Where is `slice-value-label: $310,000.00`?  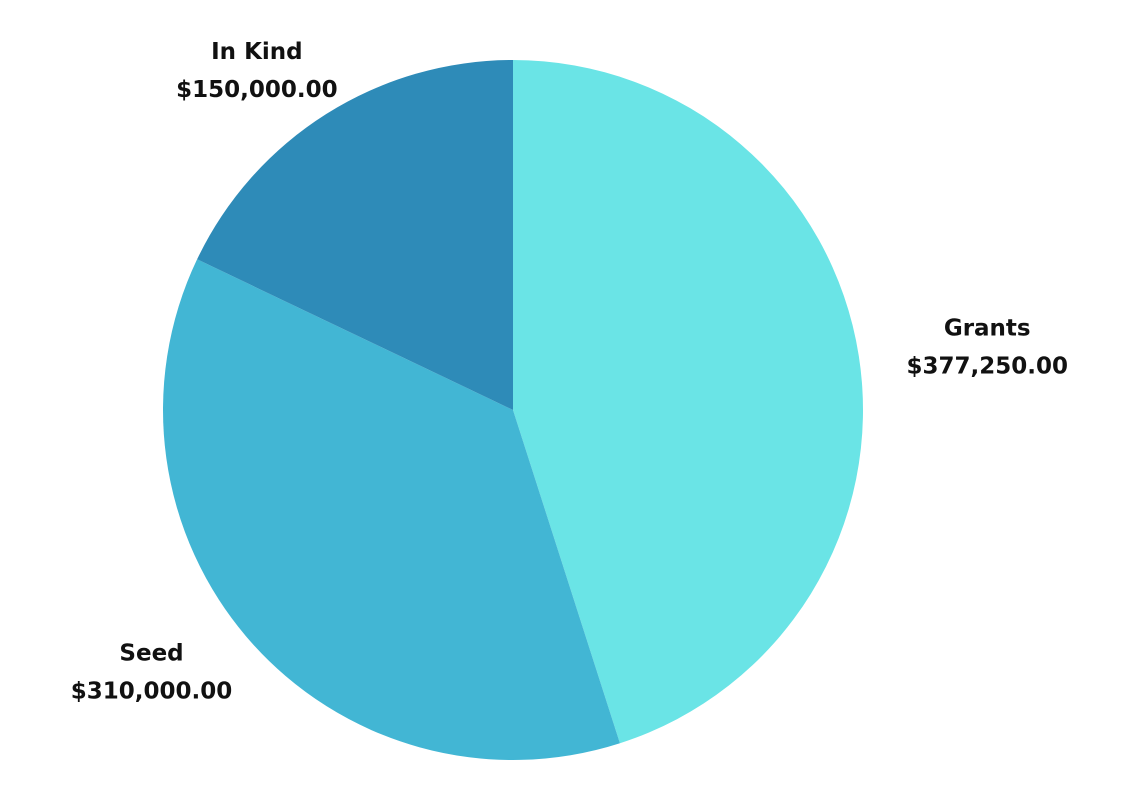
slice-value-label: $310,000.00 is located at coordinates (152, 692).